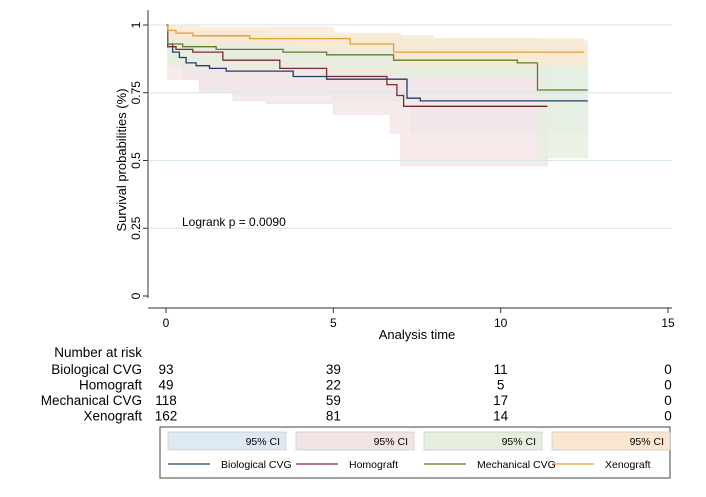  What do you see at coordinates (136, 93) in the screenshot?
I see `y-tick-label: 0.75` at bounding box center [136, 93].